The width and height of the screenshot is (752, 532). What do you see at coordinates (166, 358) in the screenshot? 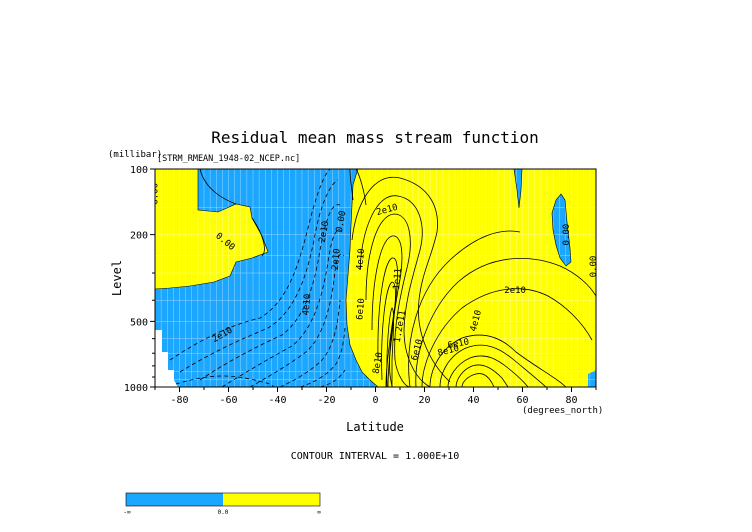
I see `missing-data-region` at bounding box center [166, 358].